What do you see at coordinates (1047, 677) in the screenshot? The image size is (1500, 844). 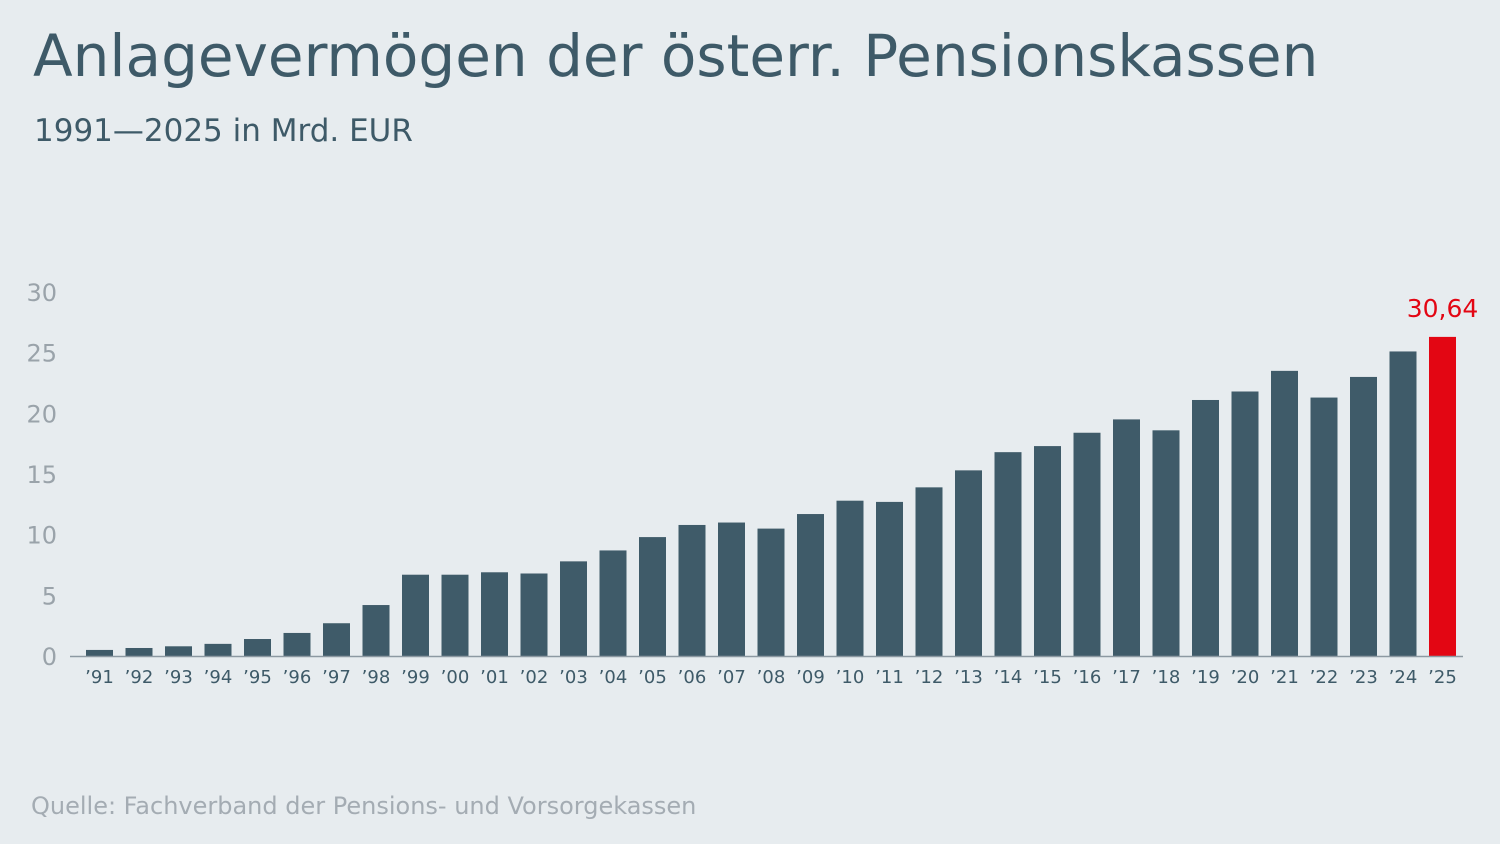 I see `x-tick-label: ’15` at bounding box center [1047, 677].